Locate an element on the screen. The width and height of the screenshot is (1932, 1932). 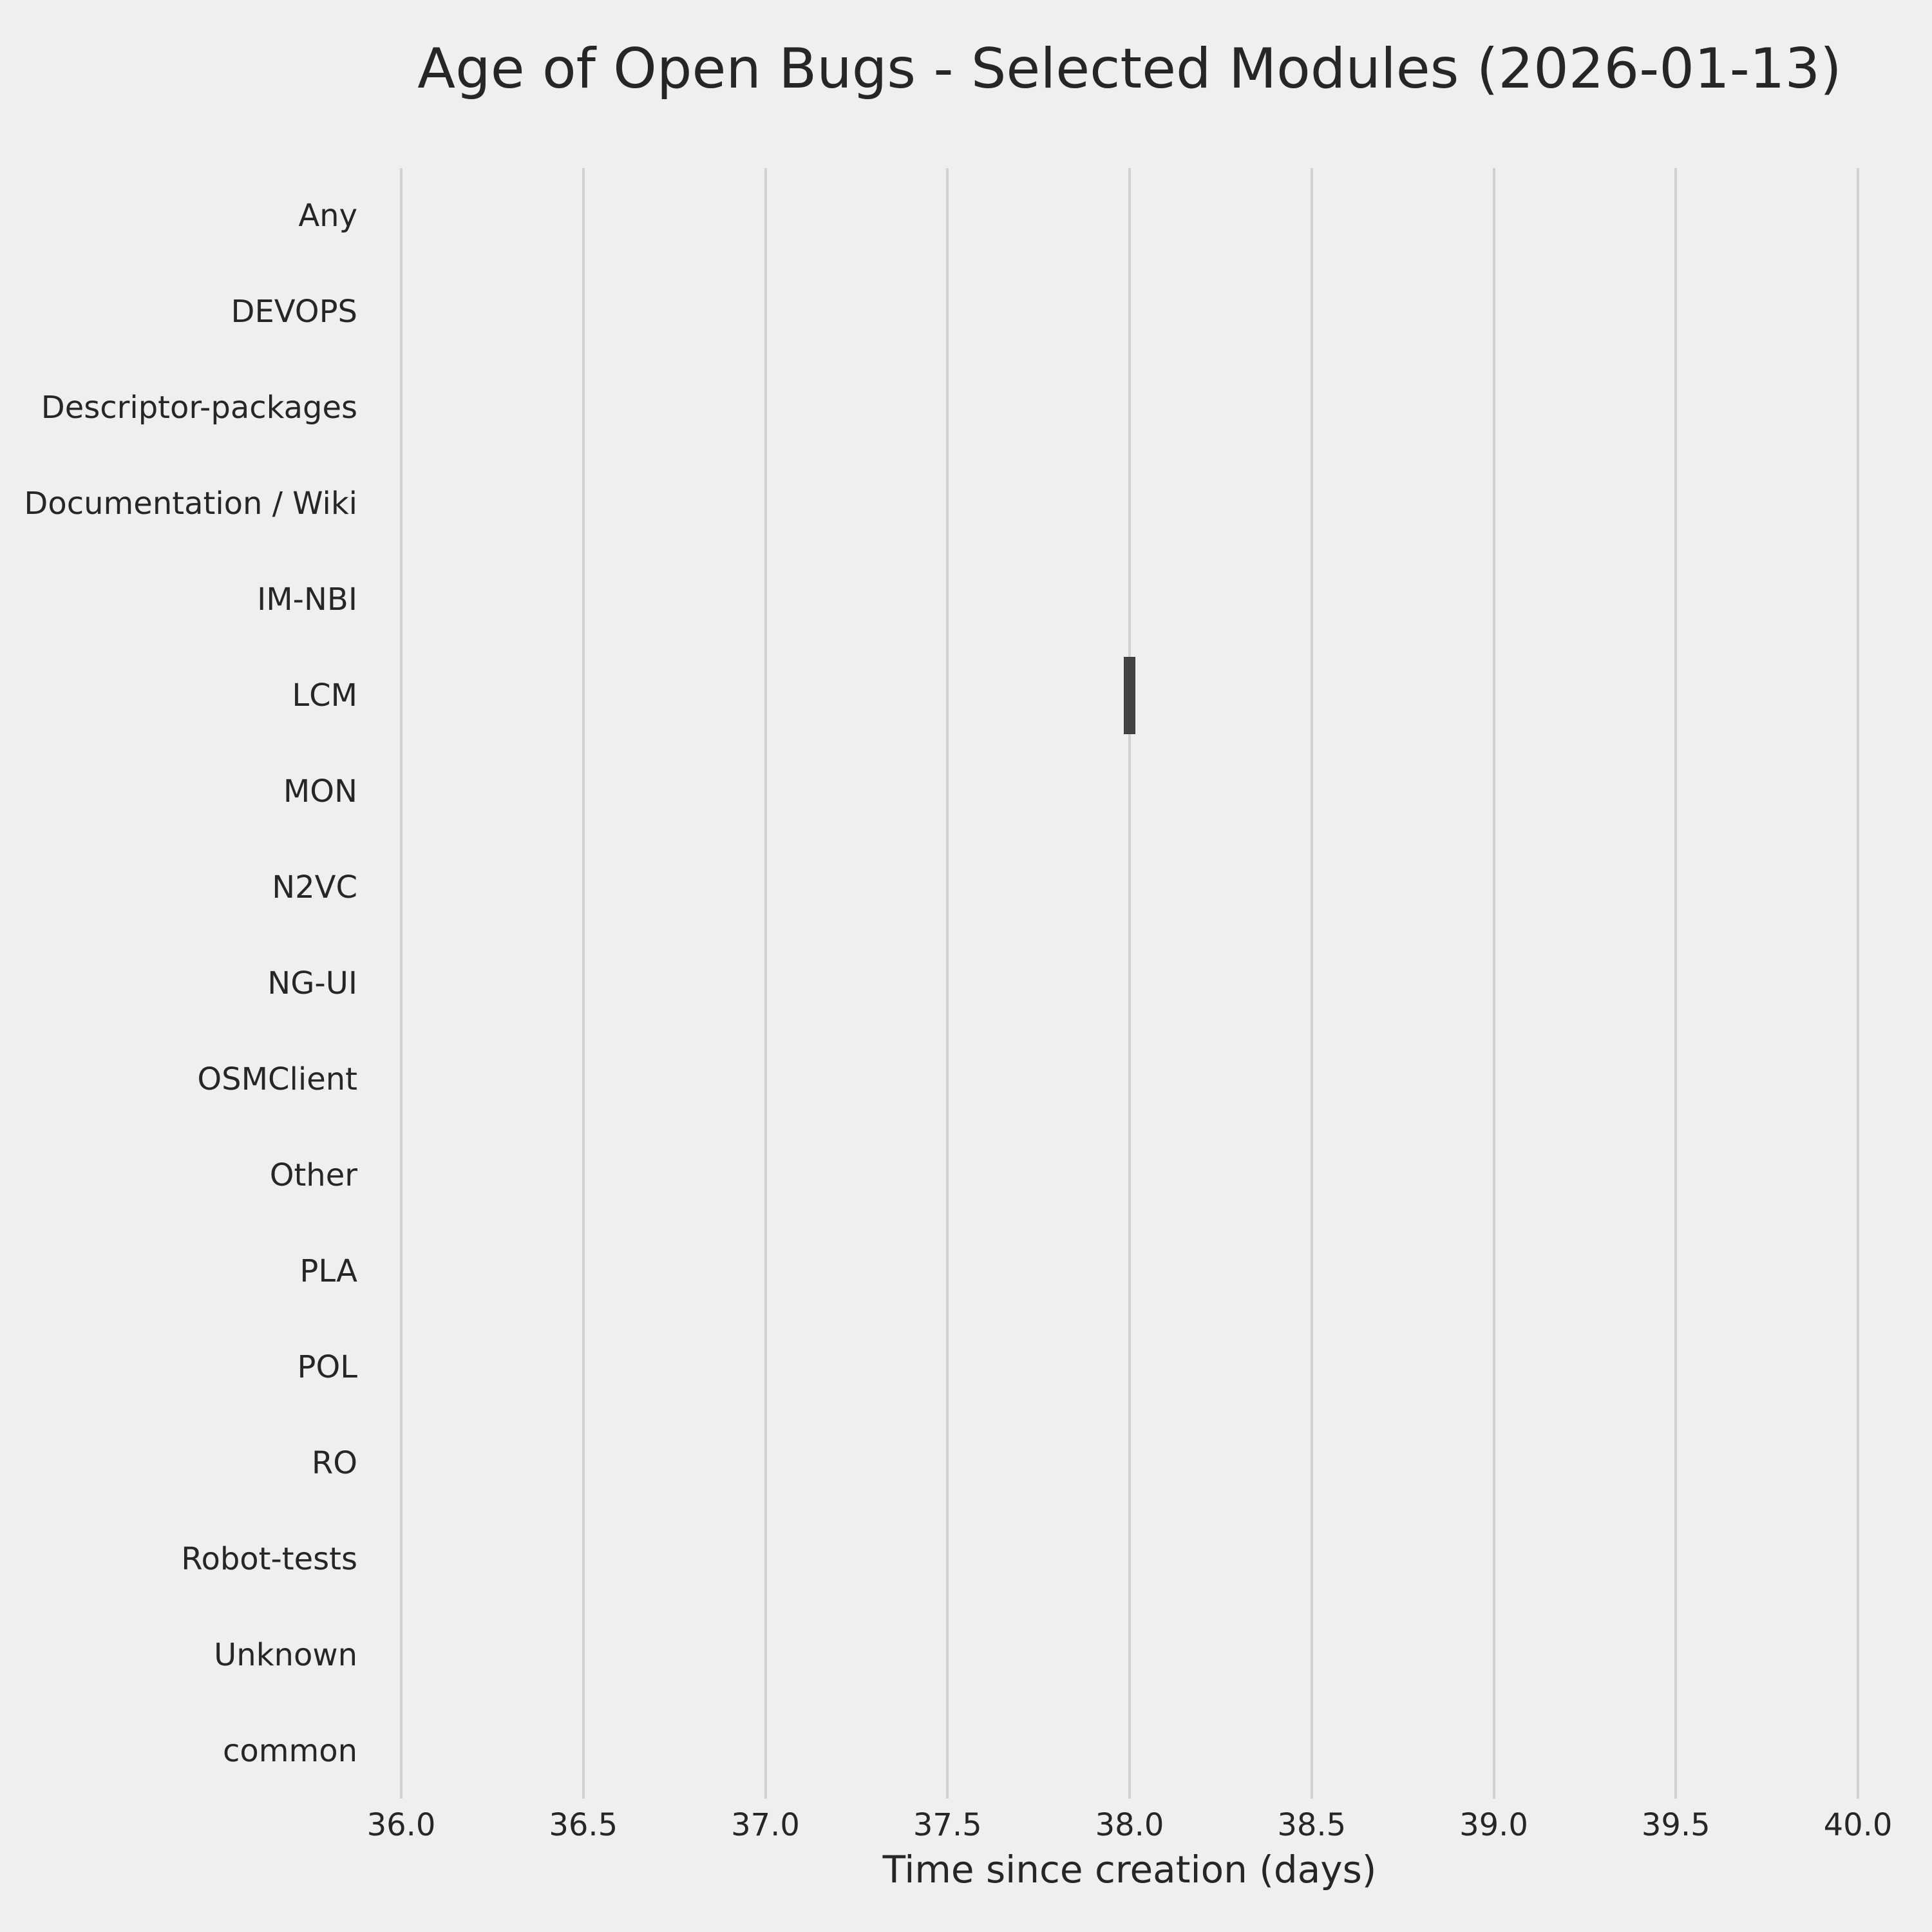
y-tick-label: common is located at coordinates (289, 1750).